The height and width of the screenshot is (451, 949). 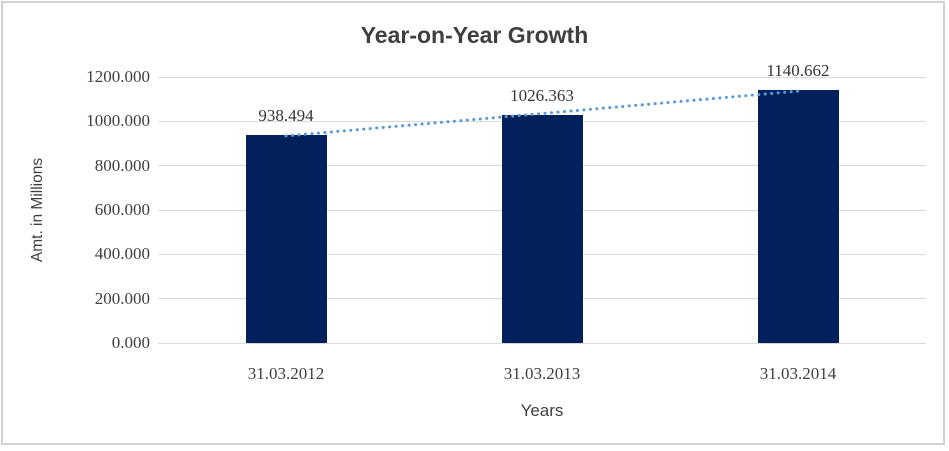 What do you see at coordinates (474, 35) in the screenshot?
I see `chart-title: Year-on-Year Growth` at bounding box center [474, 35].